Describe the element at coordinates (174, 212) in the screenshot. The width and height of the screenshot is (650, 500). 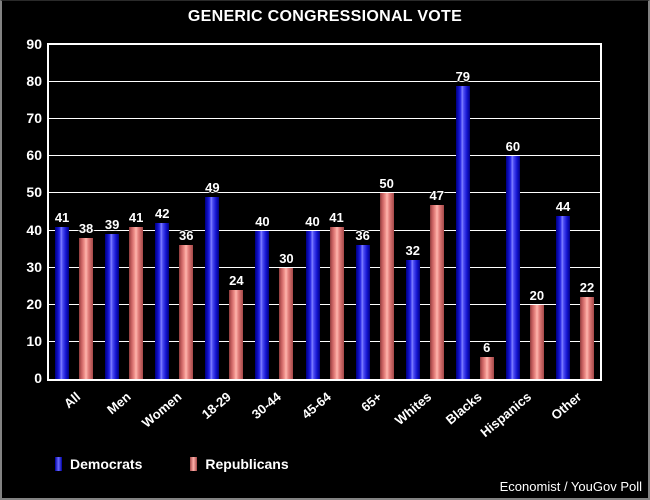
I see `bar-group-women: 42 36` at that location.